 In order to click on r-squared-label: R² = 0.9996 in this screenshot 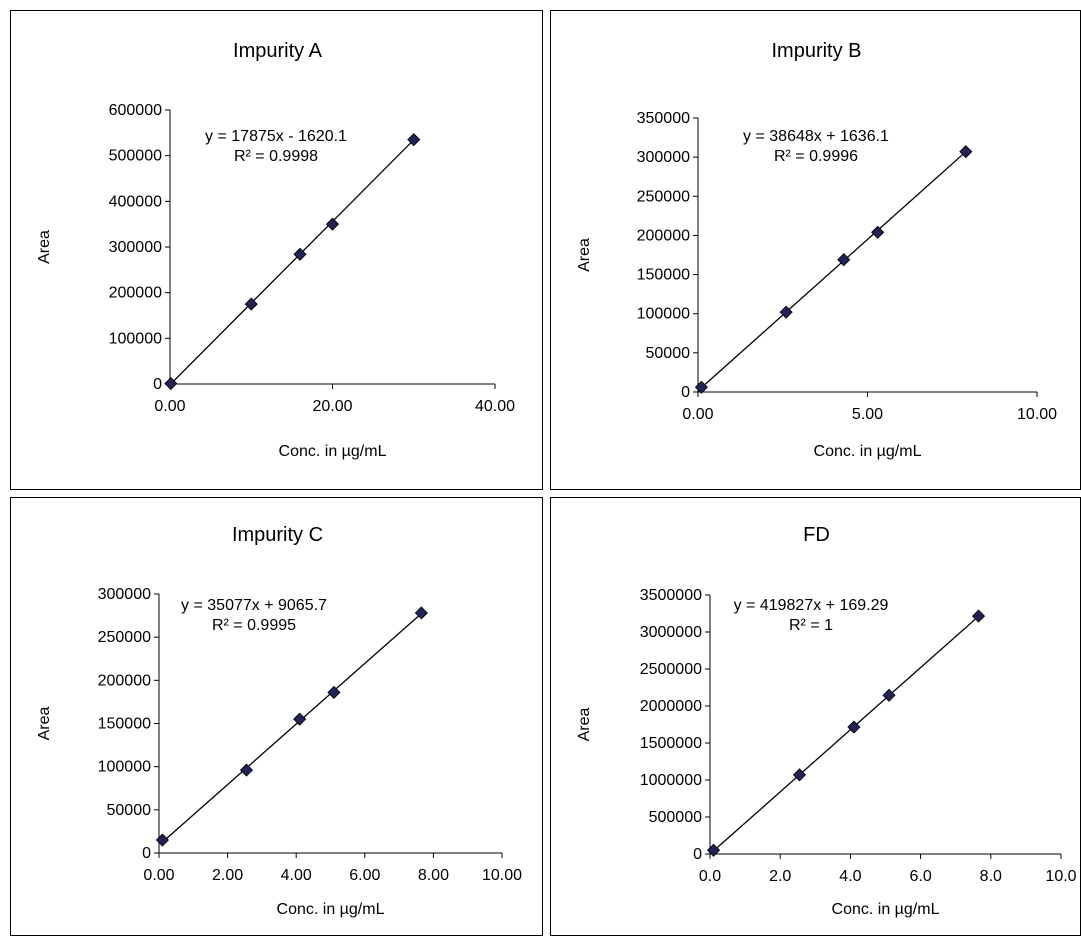, I will do `click(816, 156)`.